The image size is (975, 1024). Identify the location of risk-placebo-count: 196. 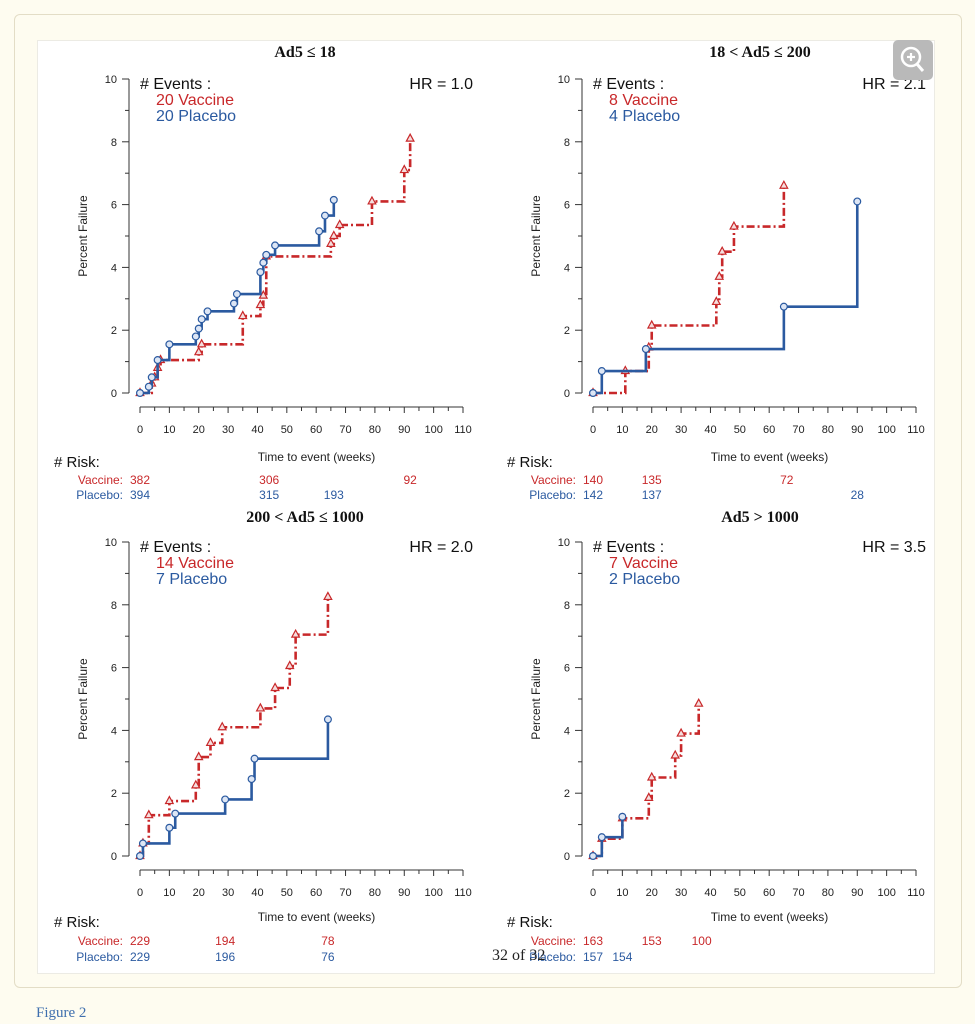
(225, 957).